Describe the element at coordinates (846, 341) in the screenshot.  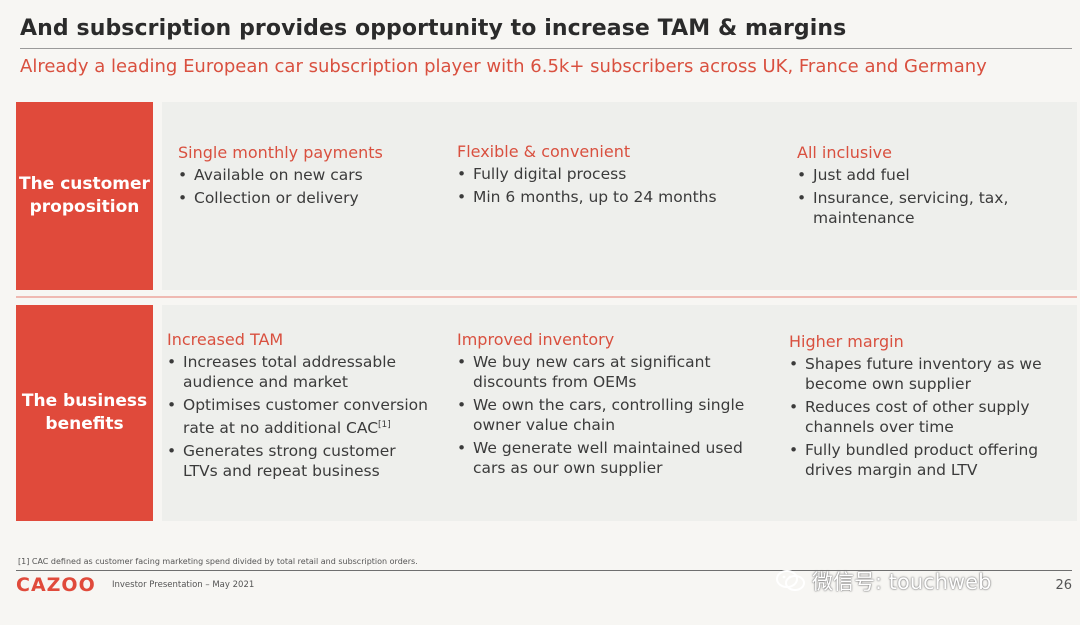
I see `column-heading: Higher margin` at that location.